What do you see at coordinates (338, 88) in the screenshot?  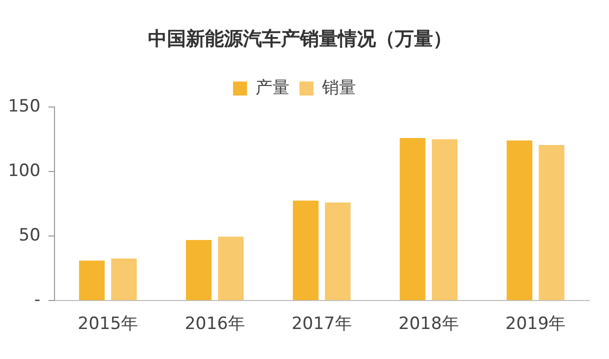 I see `legend-label: 销量` at bounding box center [338, 88].